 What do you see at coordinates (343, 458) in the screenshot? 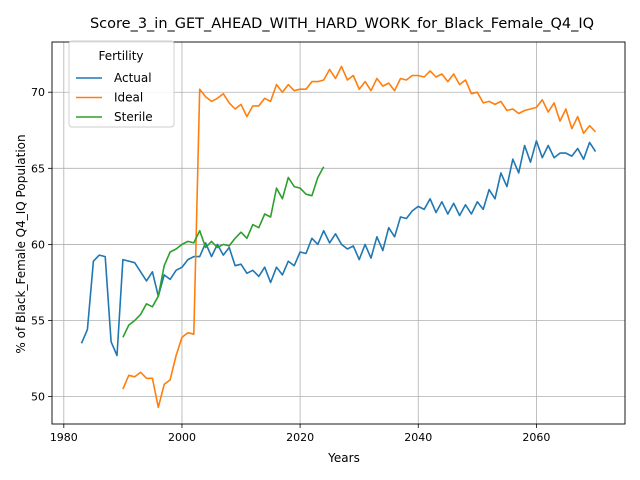
I see `x-axis-label: Years` at bounding box center [343, 458].